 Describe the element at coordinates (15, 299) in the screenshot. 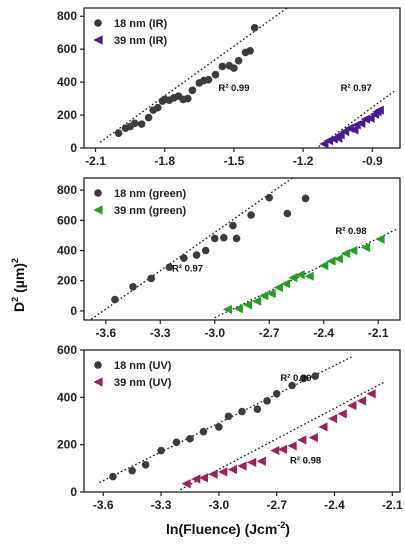

I see `y-axis-title-sup: 2` at that location.